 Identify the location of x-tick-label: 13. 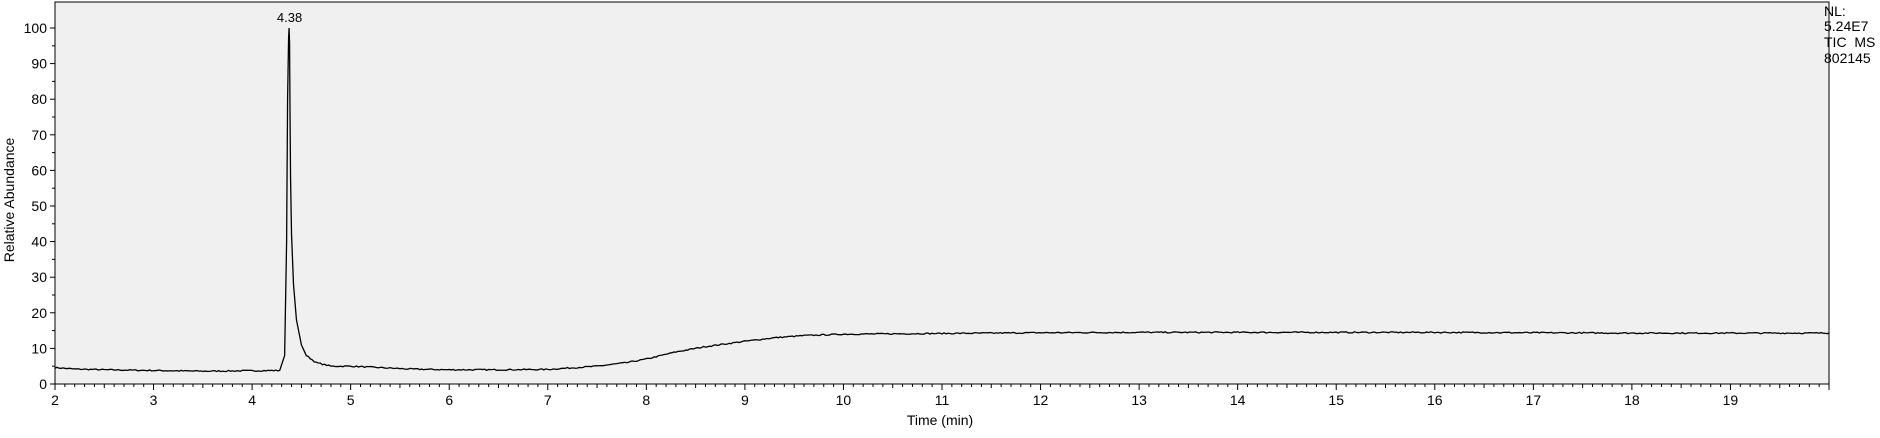
(1139, 400).